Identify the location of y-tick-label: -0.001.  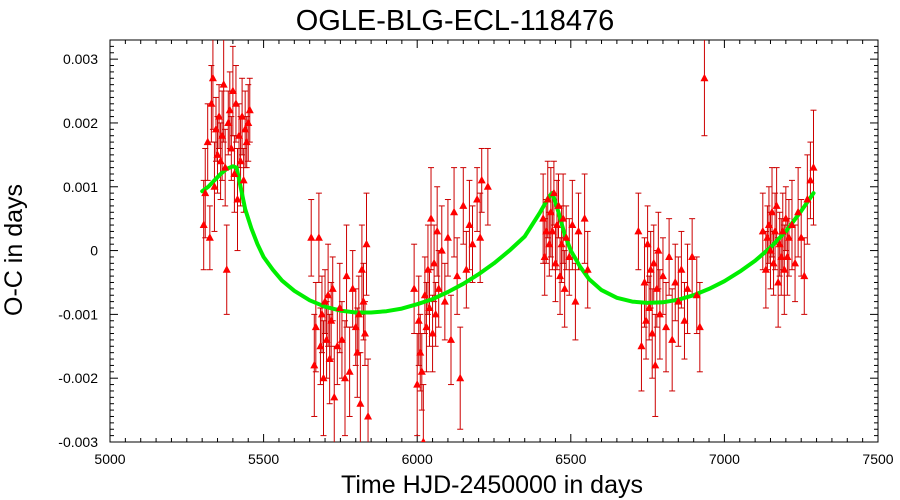
(78, 314).